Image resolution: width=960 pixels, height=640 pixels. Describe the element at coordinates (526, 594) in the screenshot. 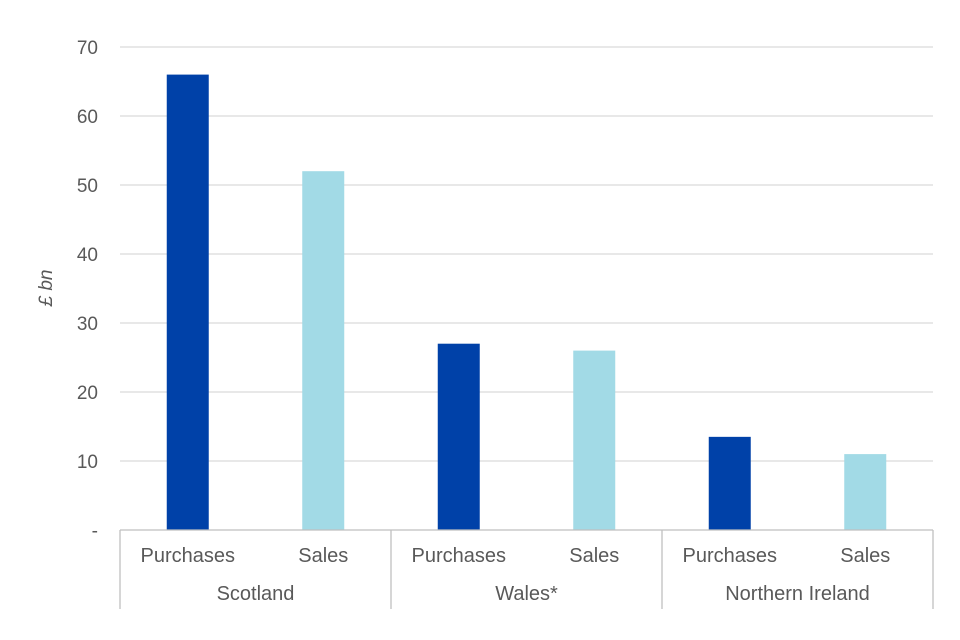

I see `group-label: Wales*` at that location.